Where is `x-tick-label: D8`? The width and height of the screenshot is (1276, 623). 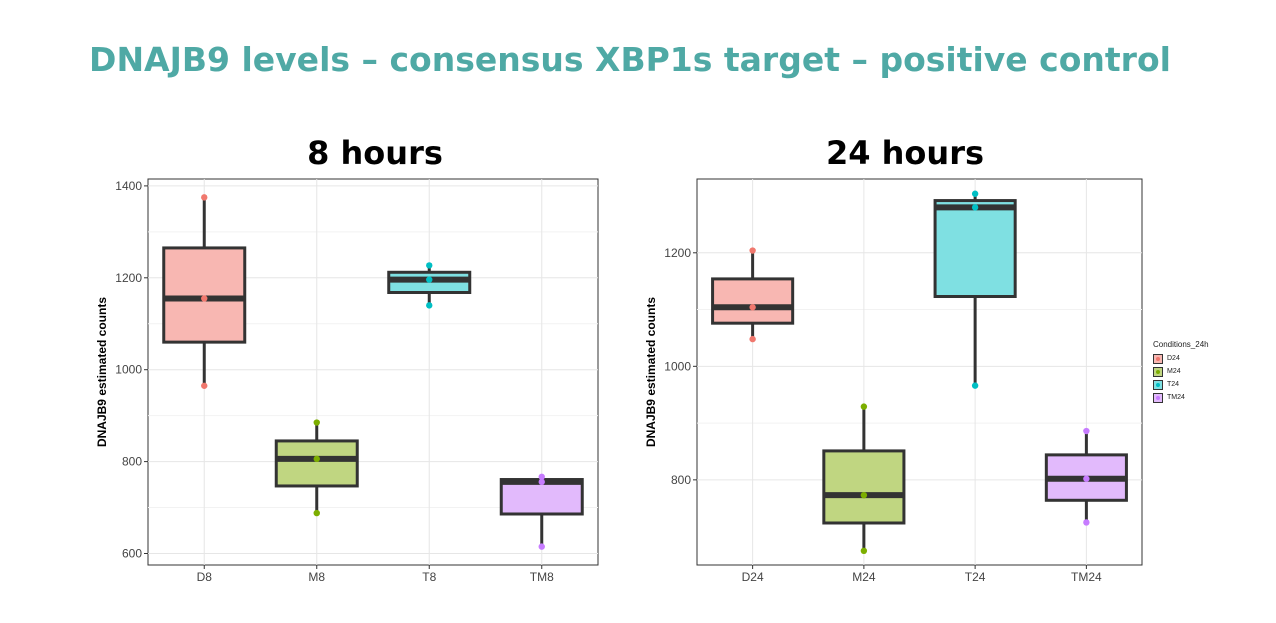
x-tick-label: D8 is located at coordinates (205, 577).